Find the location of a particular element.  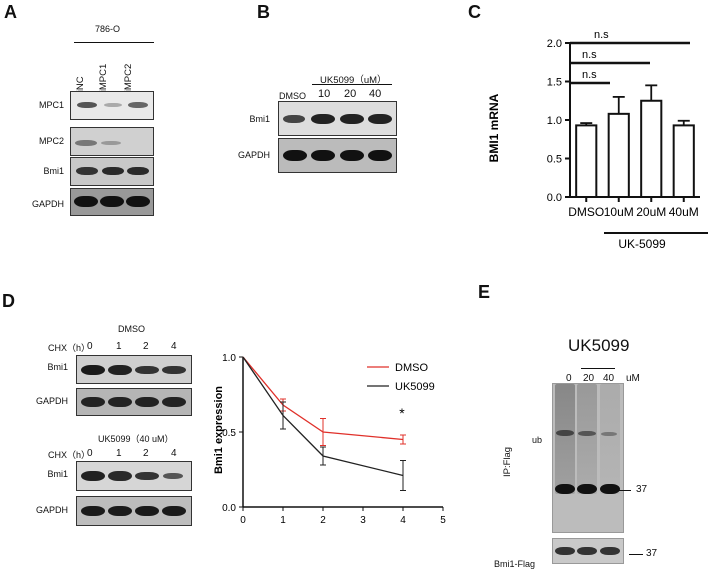

tp2-1: 1 is located at coordinates (119, 453).